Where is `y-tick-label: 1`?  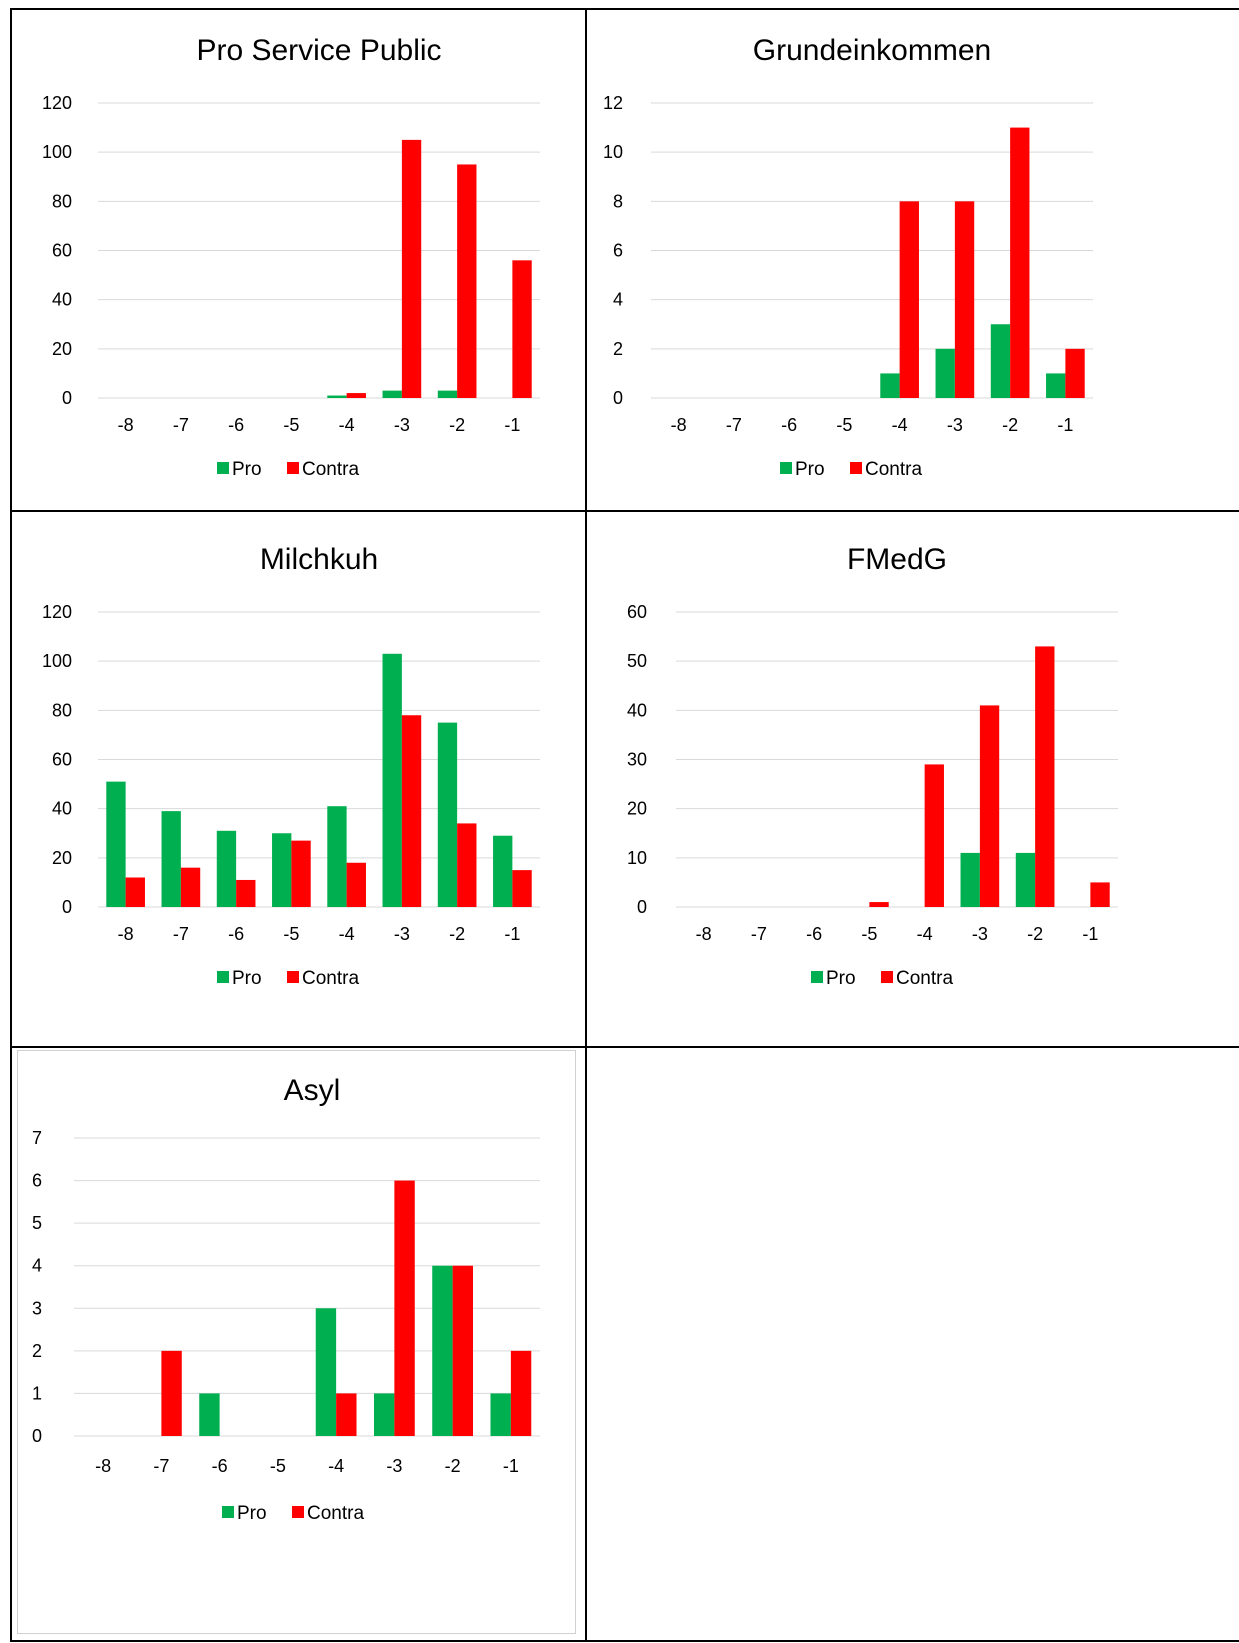
y-tick-label: 1 is located at coordinates (37, 1393).